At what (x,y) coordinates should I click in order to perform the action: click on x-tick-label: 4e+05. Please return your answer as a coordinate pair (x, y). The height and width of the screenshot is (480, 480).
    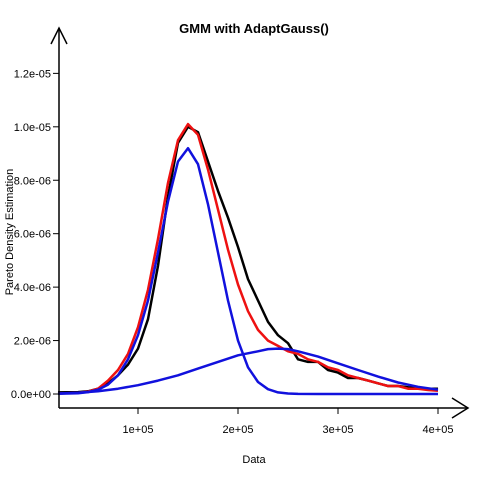
    Looking at the image, I should click on (438, 430).